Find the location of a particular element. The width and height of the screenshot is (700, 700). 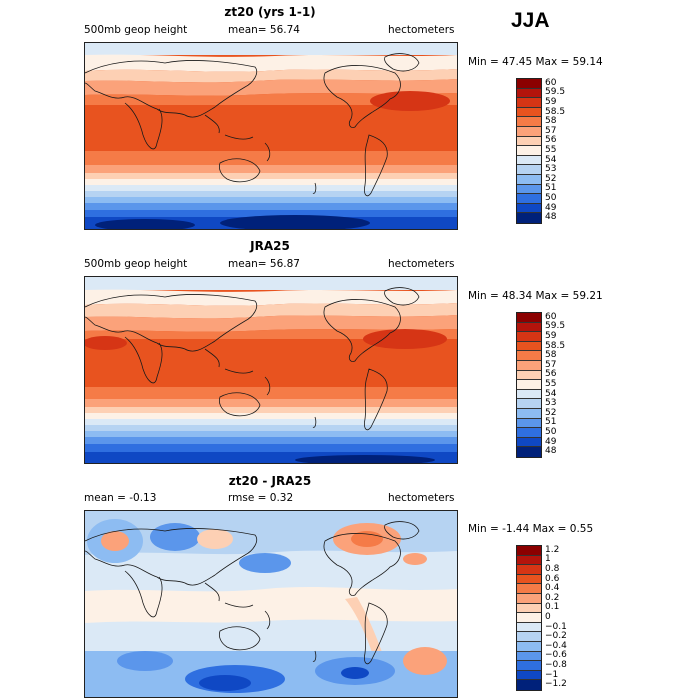

panel3-minmax: Min = -1.44 Max = 0.55 is located at coordinates (531, 529).